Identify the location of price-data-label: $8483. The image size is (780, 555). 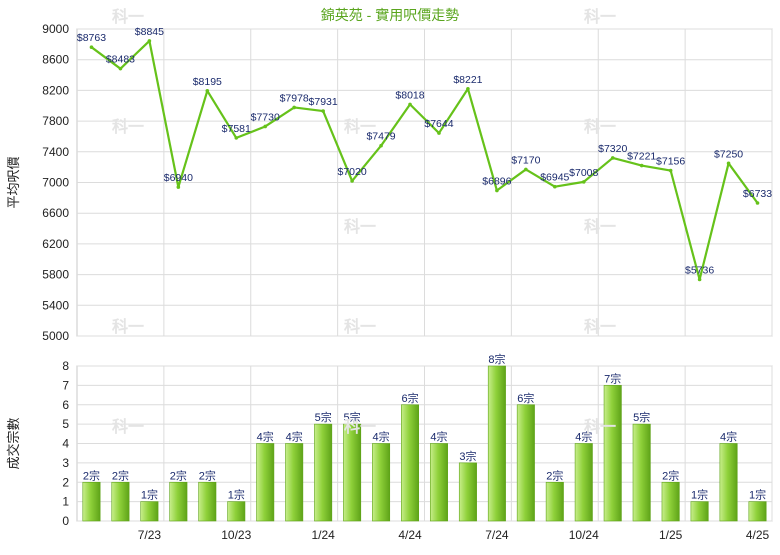
(120, 60).